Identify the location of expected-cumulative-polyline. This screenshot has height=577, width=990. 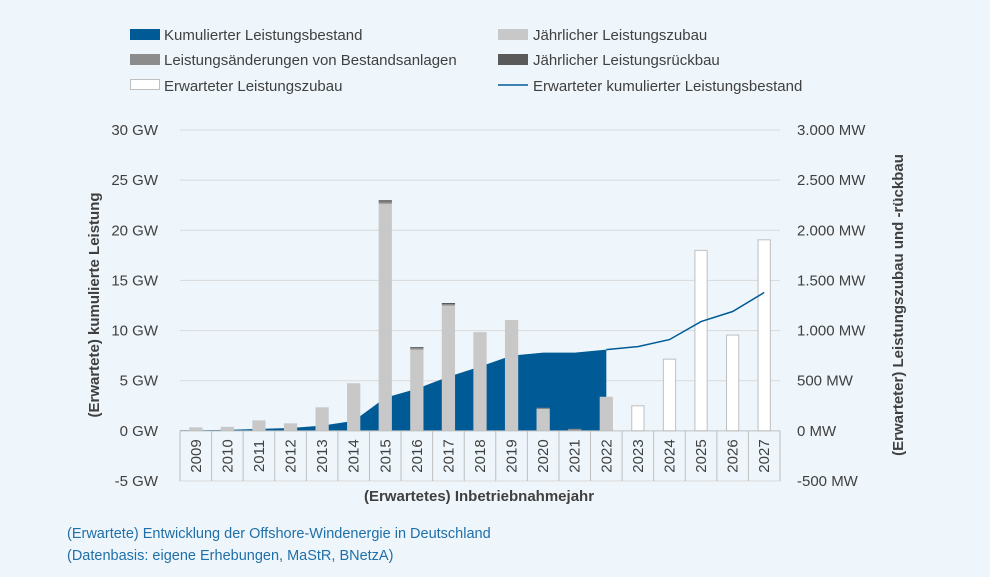
(685, 321).